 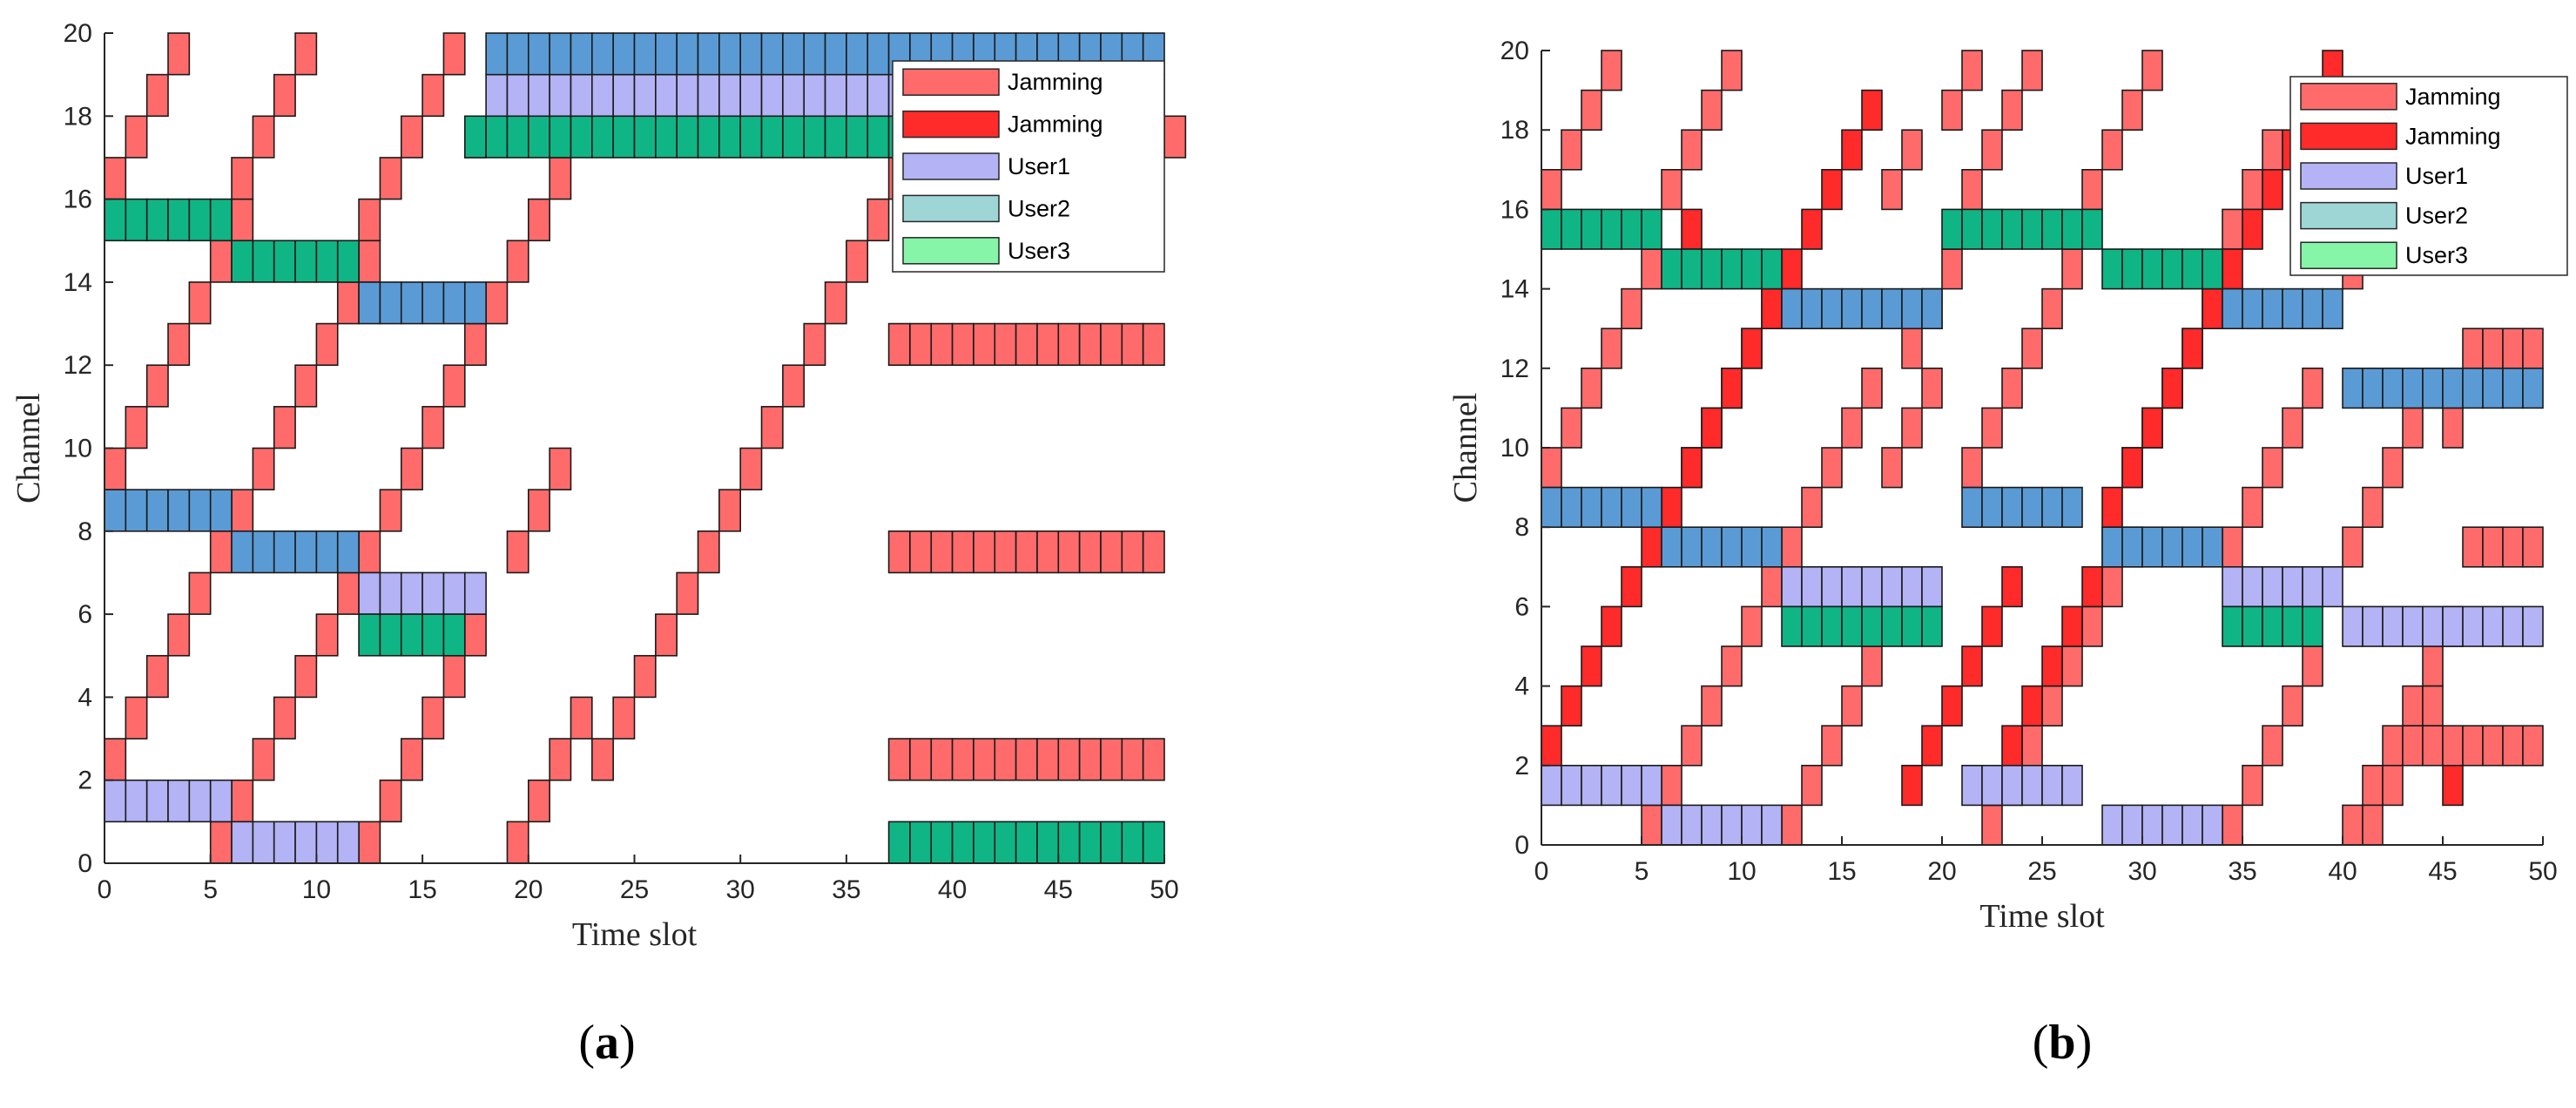 What do you see at coordinates (78, 449) in the screenshot?
I see `y-tick-label: 10` at bounding box center [78, 449].